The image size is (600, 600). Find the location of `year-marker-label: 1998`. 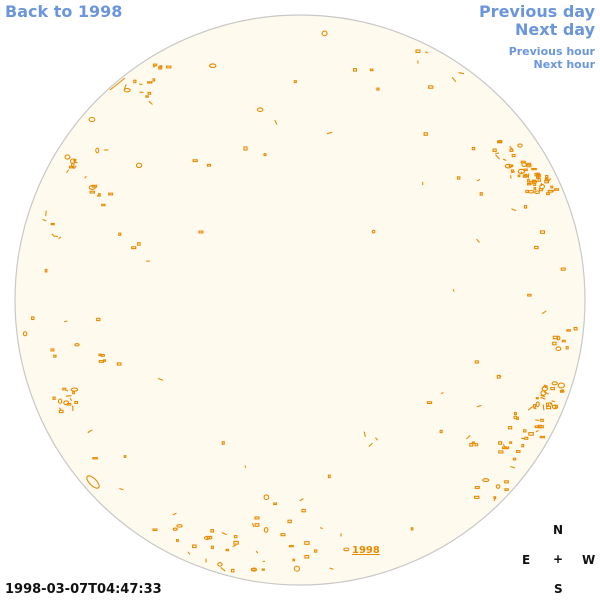

year-marker-label: 1998 is located at coordinates (366, 550).